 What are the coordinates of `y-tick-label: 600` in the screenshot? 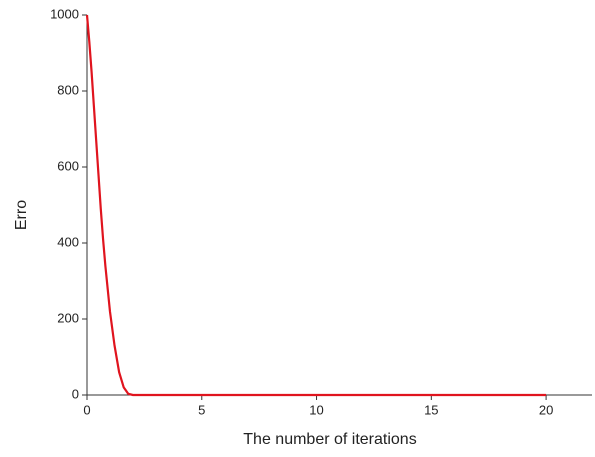 It's located at (68, 165).